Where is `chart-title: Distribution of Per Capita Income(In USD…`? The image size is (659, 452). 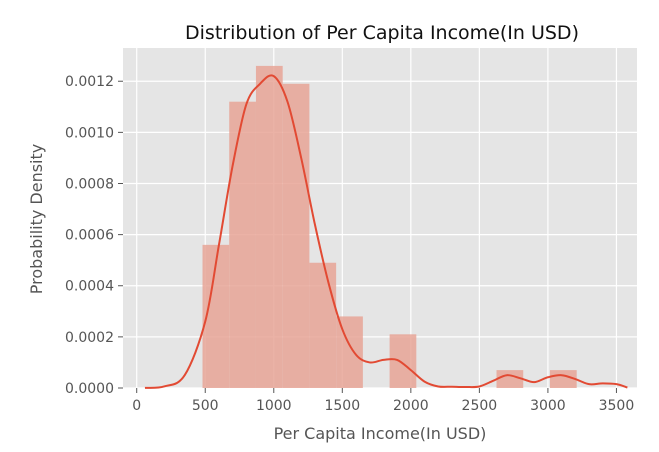 chart-title: Distribution of Per Capita Income(In USD… is located at coordinates (382, 33).